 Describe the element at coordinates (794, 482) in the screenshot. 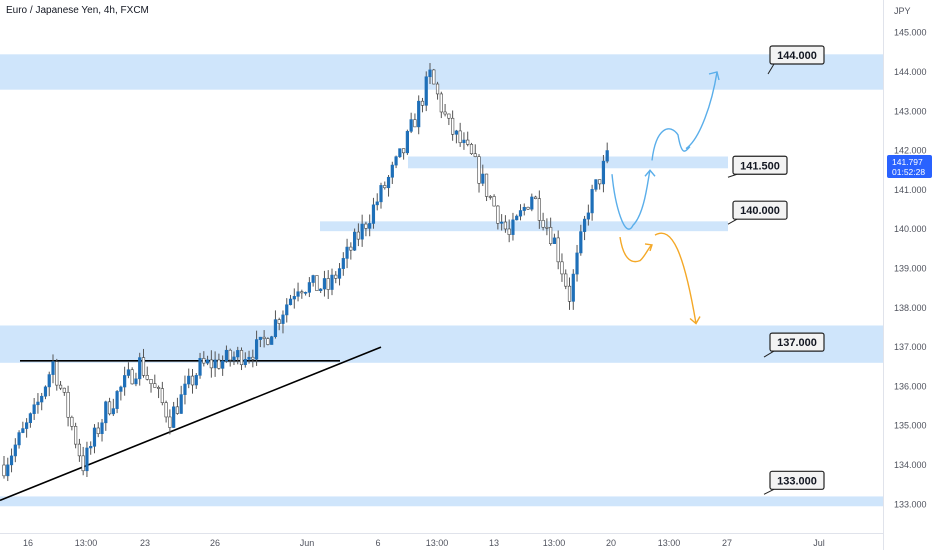

I see `level-callout: 133.000` at that location.